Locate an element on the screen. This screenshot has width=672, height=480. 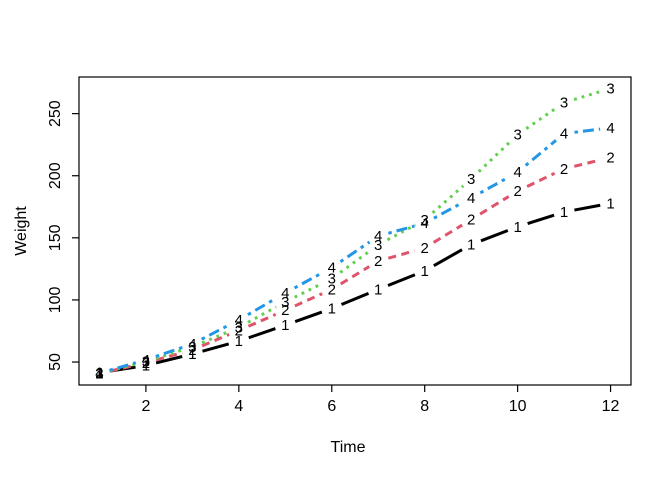
y-axis: 50 100 150 200 250 is located at coordinates (63, 235).